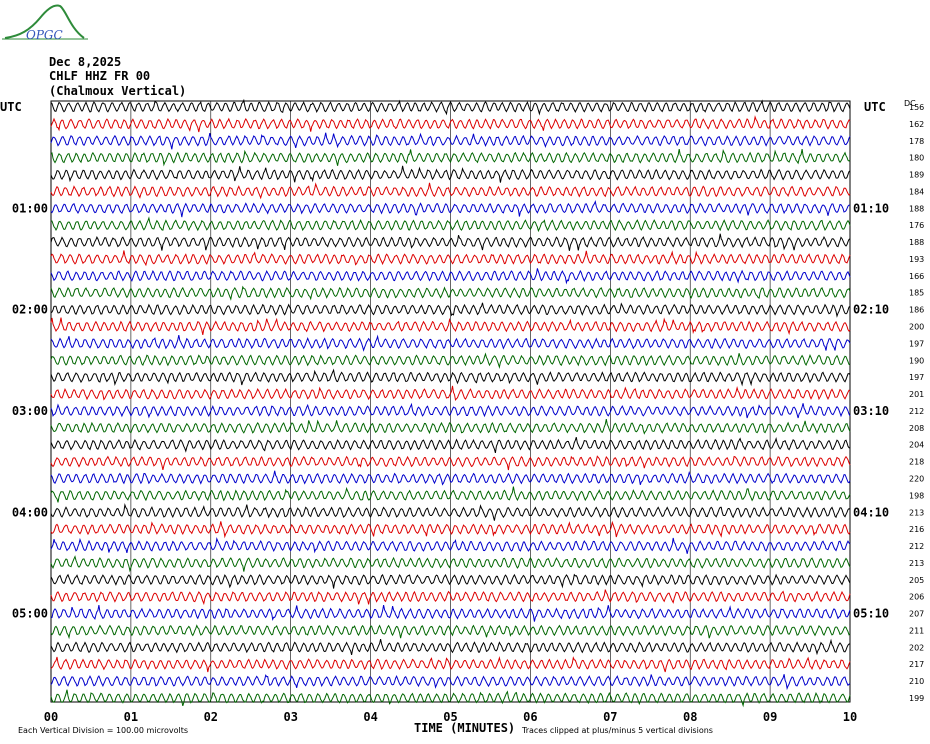 The image size is (930, 744). Describe the element at coordinates (85, 62) in the screenshot. I see `header-date: Dec 8,2025` at that location.